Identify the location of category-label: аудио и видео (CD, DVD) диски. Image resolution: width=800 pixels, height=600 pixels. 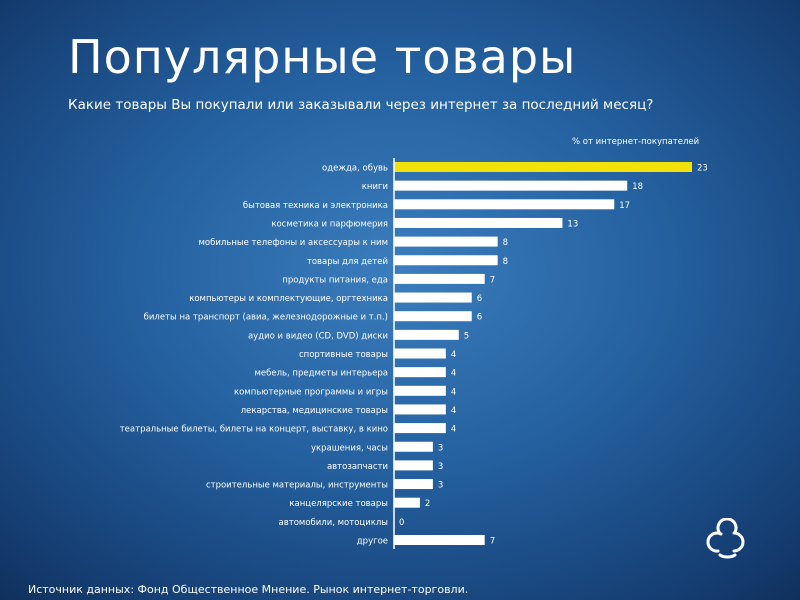
(318, 336).